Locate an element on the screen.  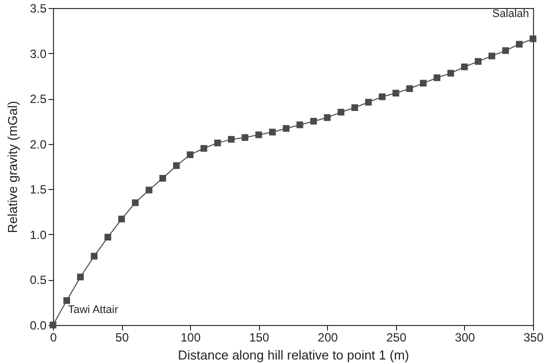
y-tick-label: 0.0 is located at coordinates (38, 325).